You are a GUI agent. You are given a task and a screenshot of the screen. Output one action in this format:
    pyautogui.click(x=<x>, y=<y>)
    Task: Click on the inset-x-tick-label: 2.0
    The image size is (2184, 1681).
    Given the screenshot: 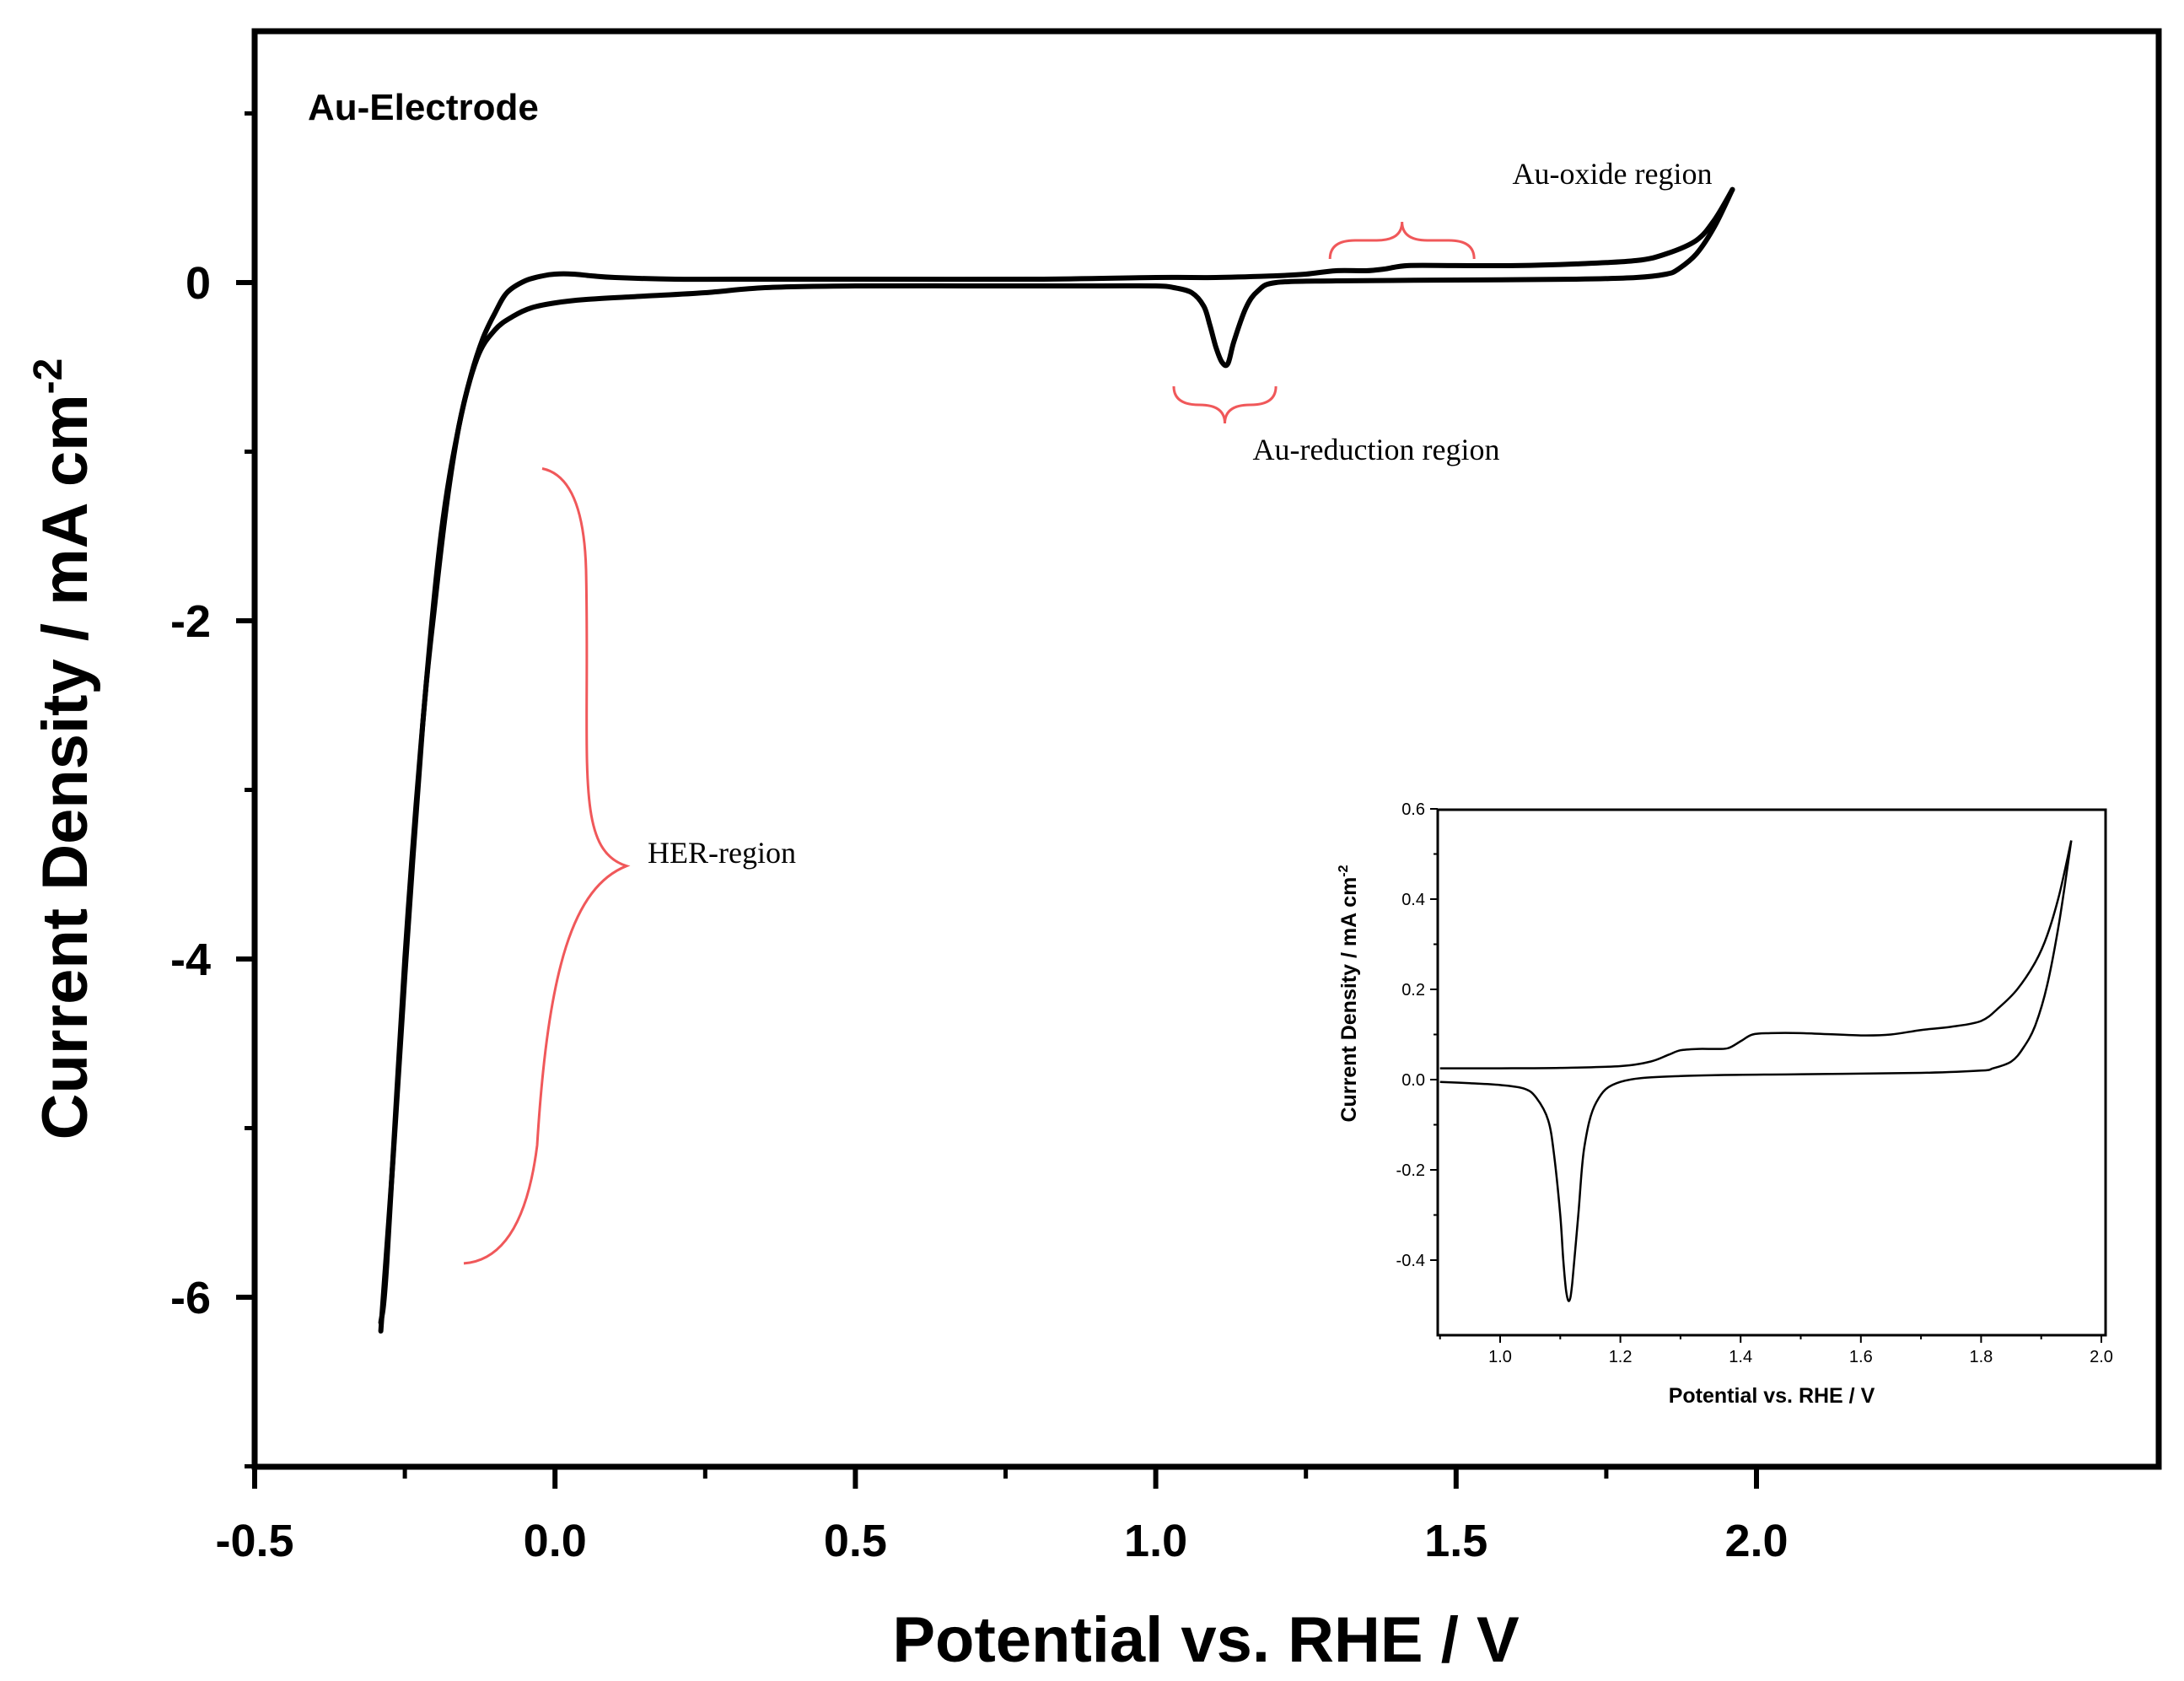 What is the action you would take?
    pyautogui.click(x=2101, y=1357)
    